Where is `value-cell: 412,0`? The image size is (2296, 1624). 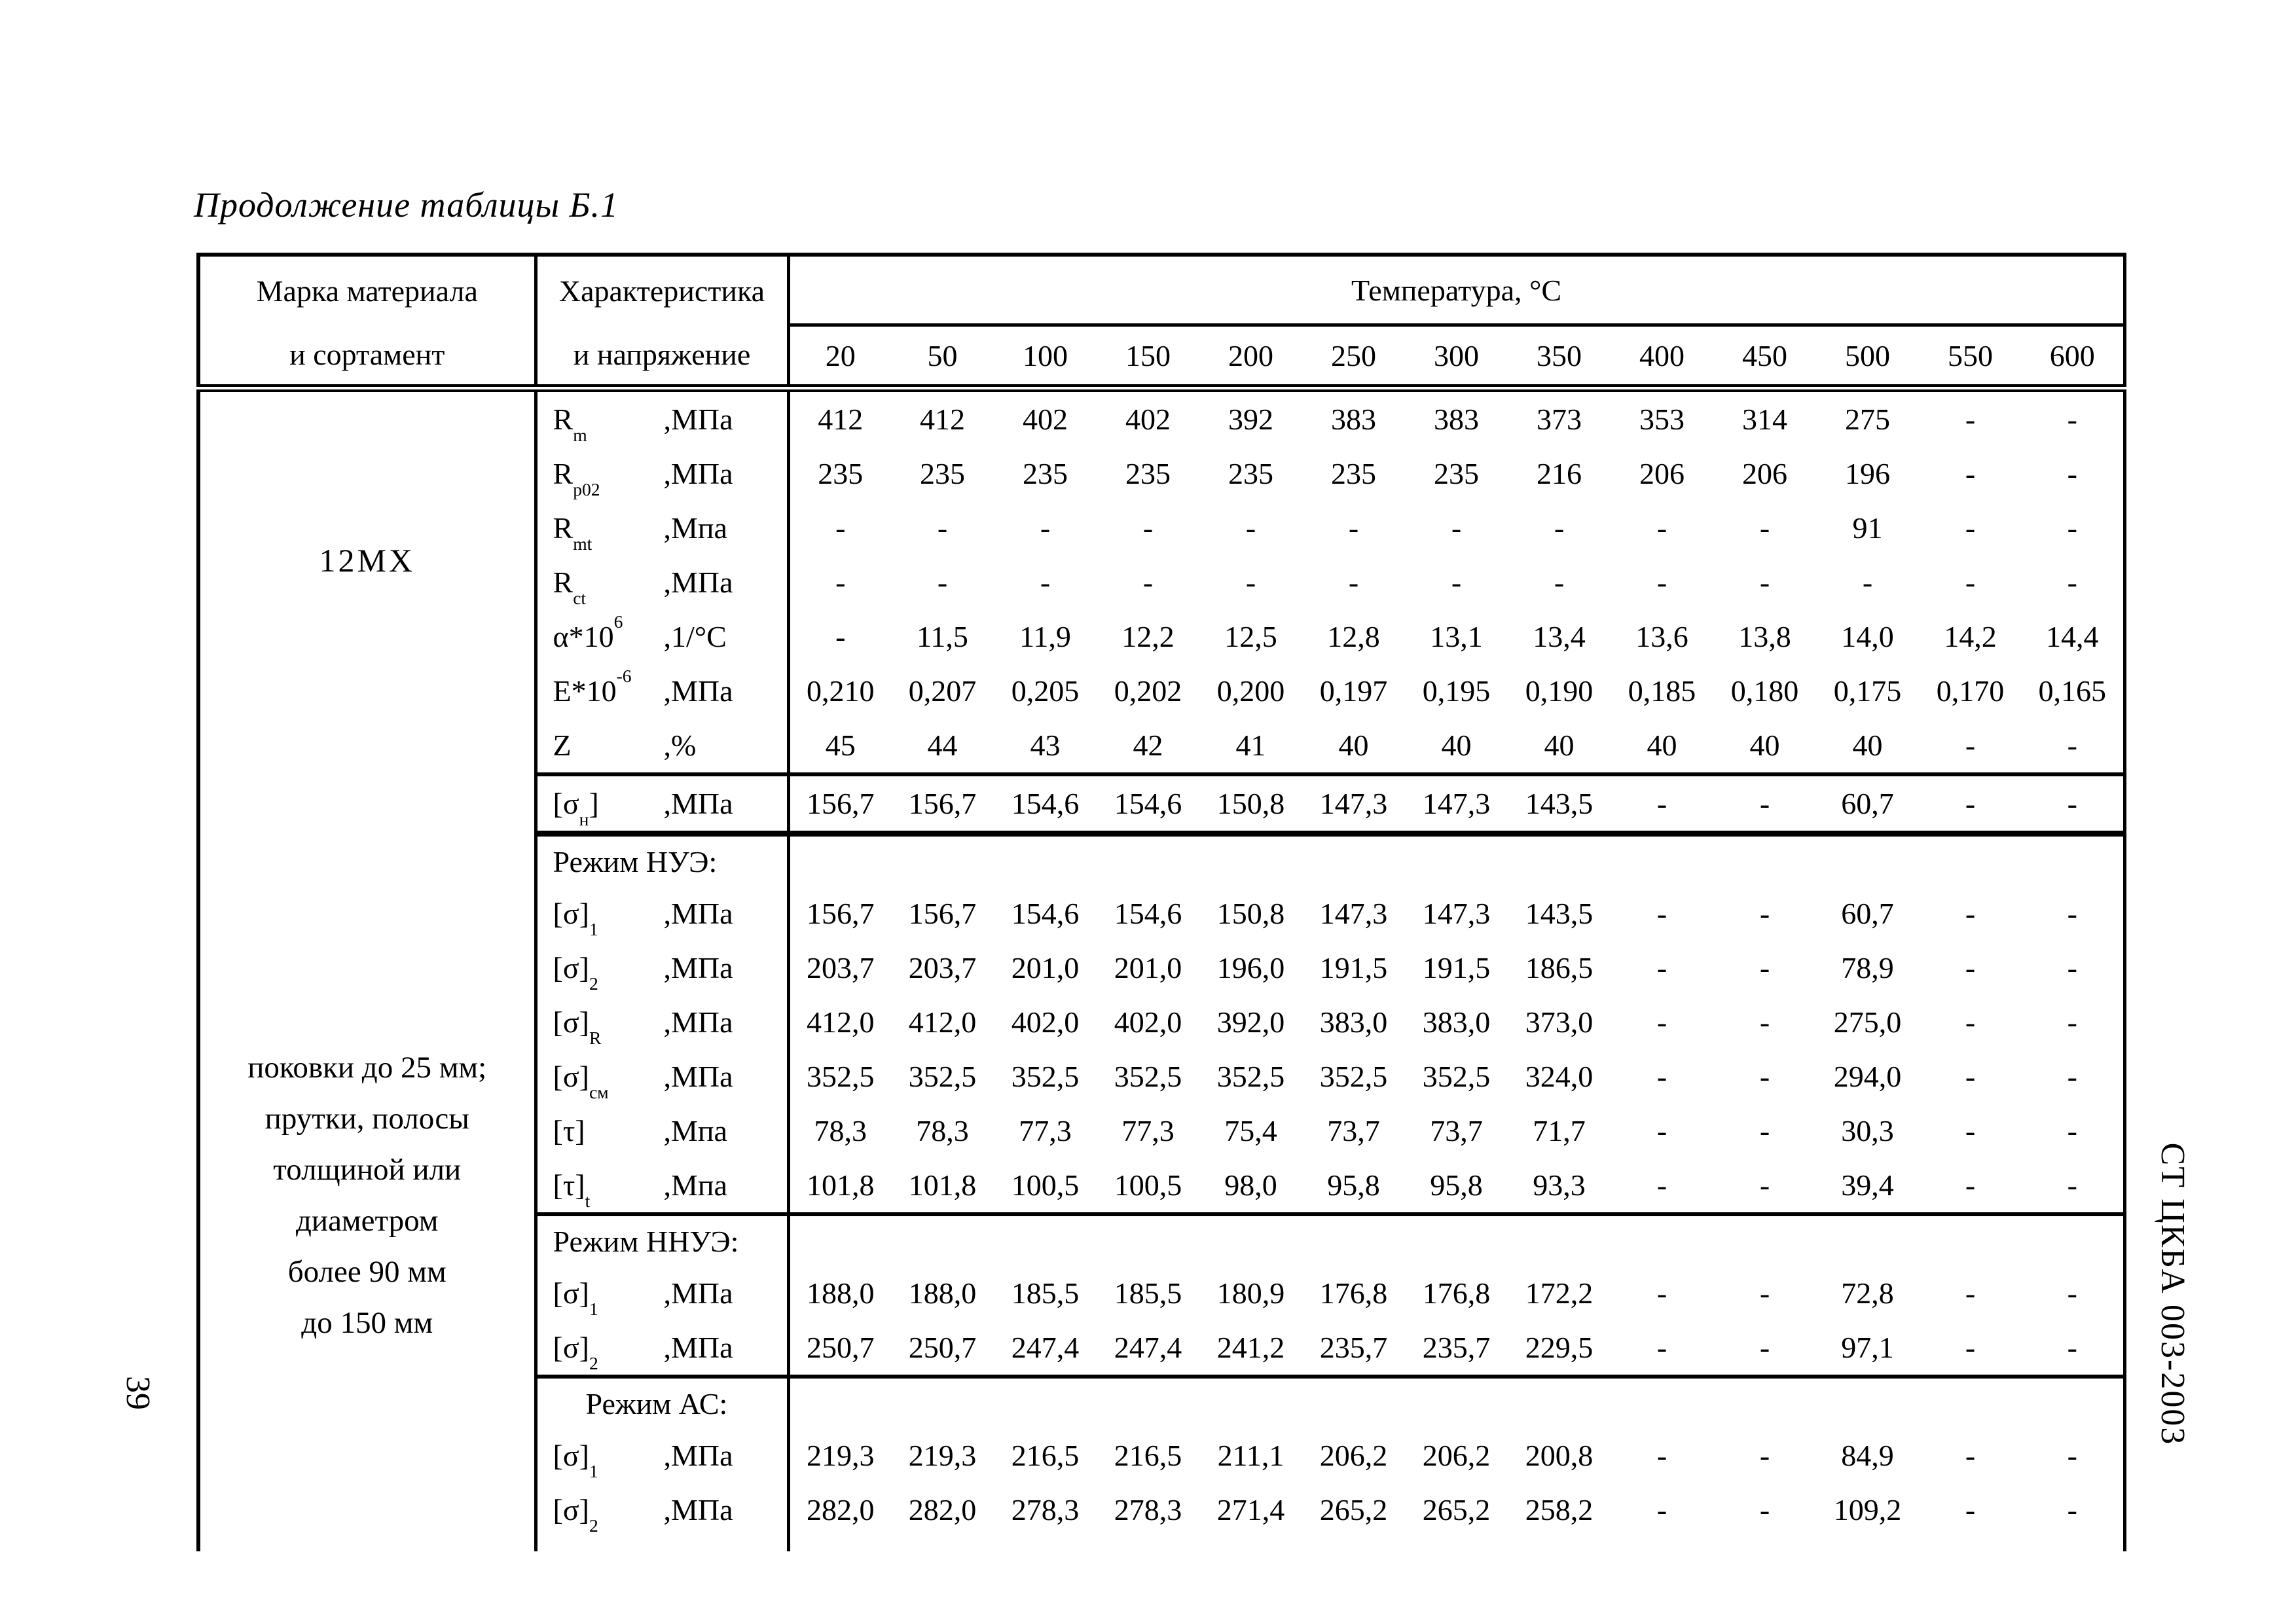 value-cell: 412,0 is located at coordinates (942, 1022).